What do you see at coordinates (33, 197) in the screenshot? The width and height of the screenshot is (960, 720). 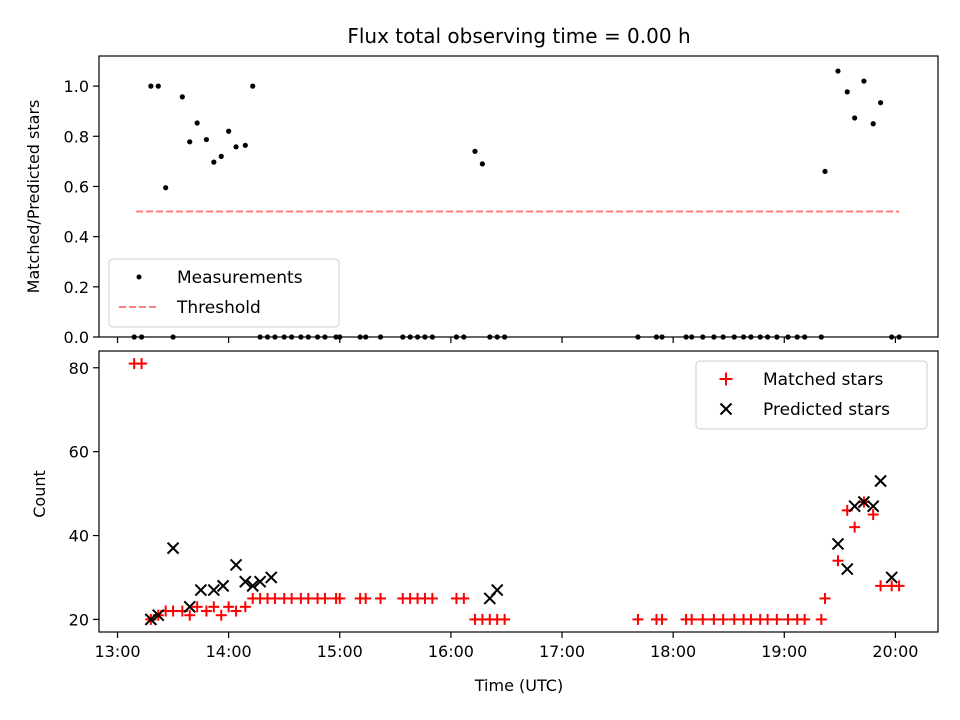 I see `top-y-axis-label: Matched/Predicted stars` at bounding box center [33, 197].